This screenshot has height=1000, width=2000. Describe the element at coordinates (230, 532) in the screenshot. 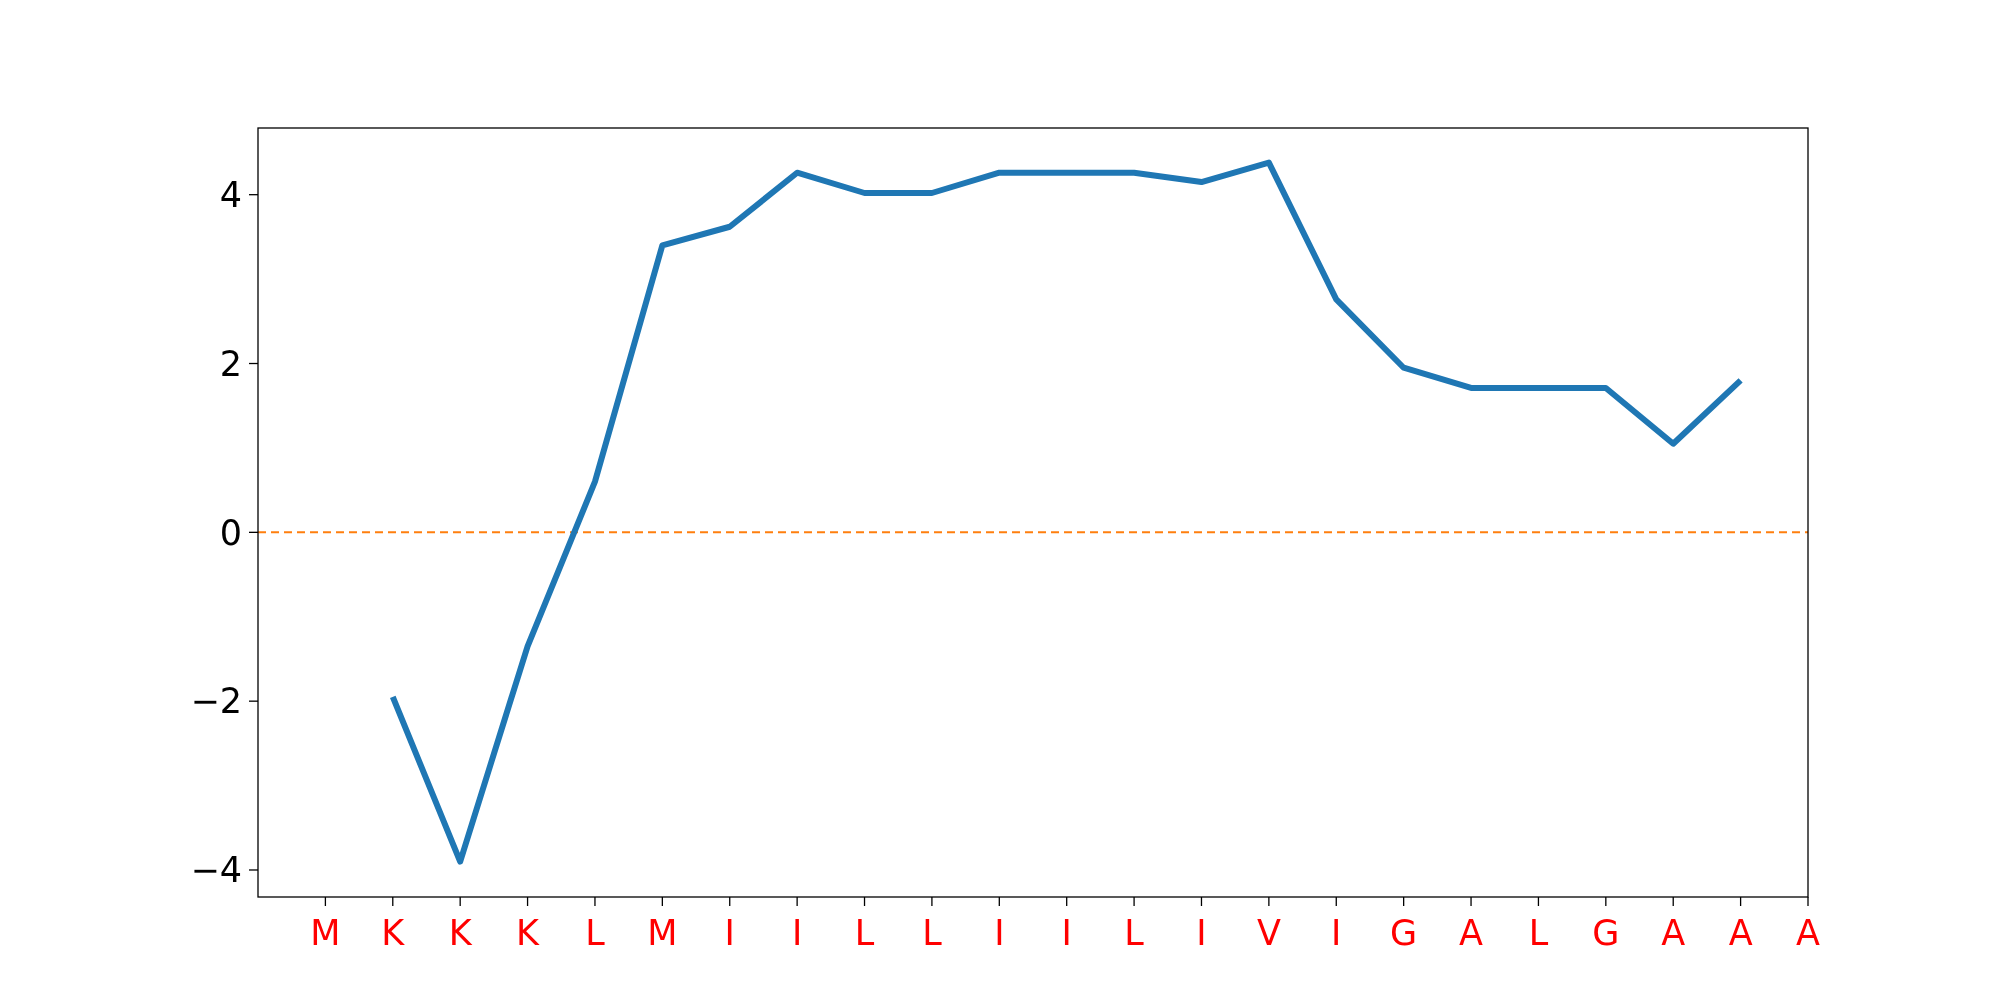

I see `y-tick-label: 0` at that location.